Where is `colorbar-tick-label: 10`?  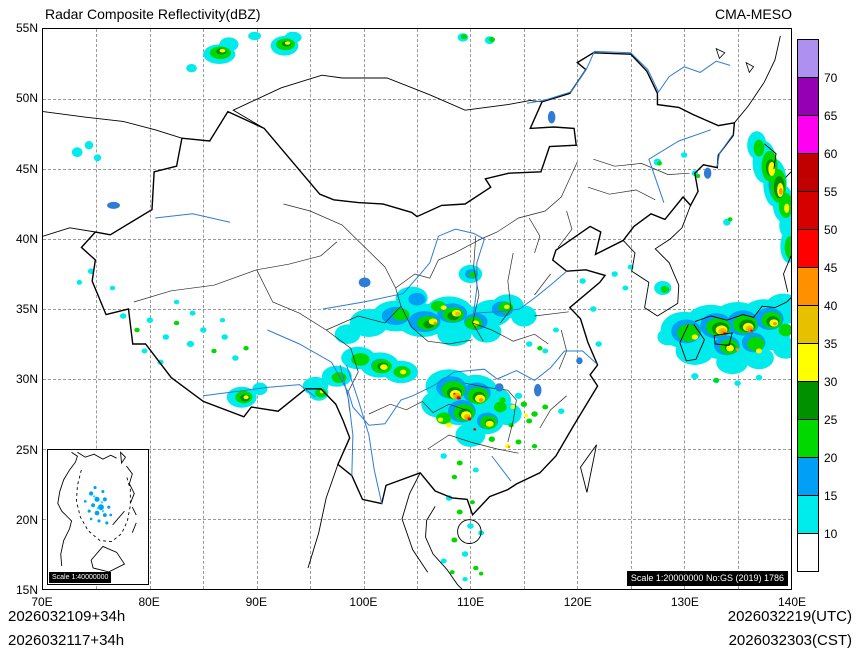
colorbar-tick-label: 10 is located at coordinates (831, 534).